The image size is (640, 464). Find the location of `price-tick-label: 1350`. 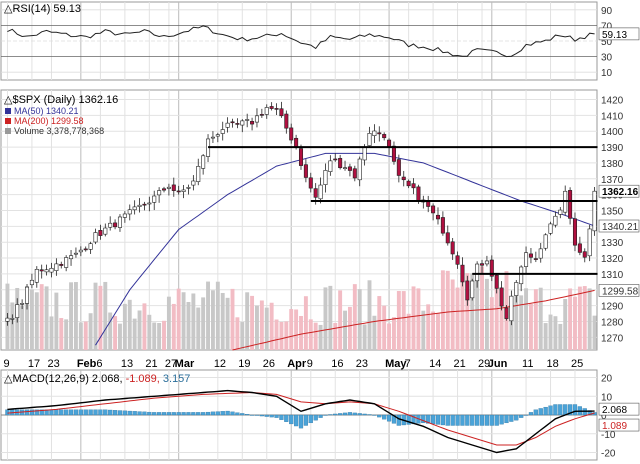

price-tick-label: 1350 is located at coordinates (612, 211).